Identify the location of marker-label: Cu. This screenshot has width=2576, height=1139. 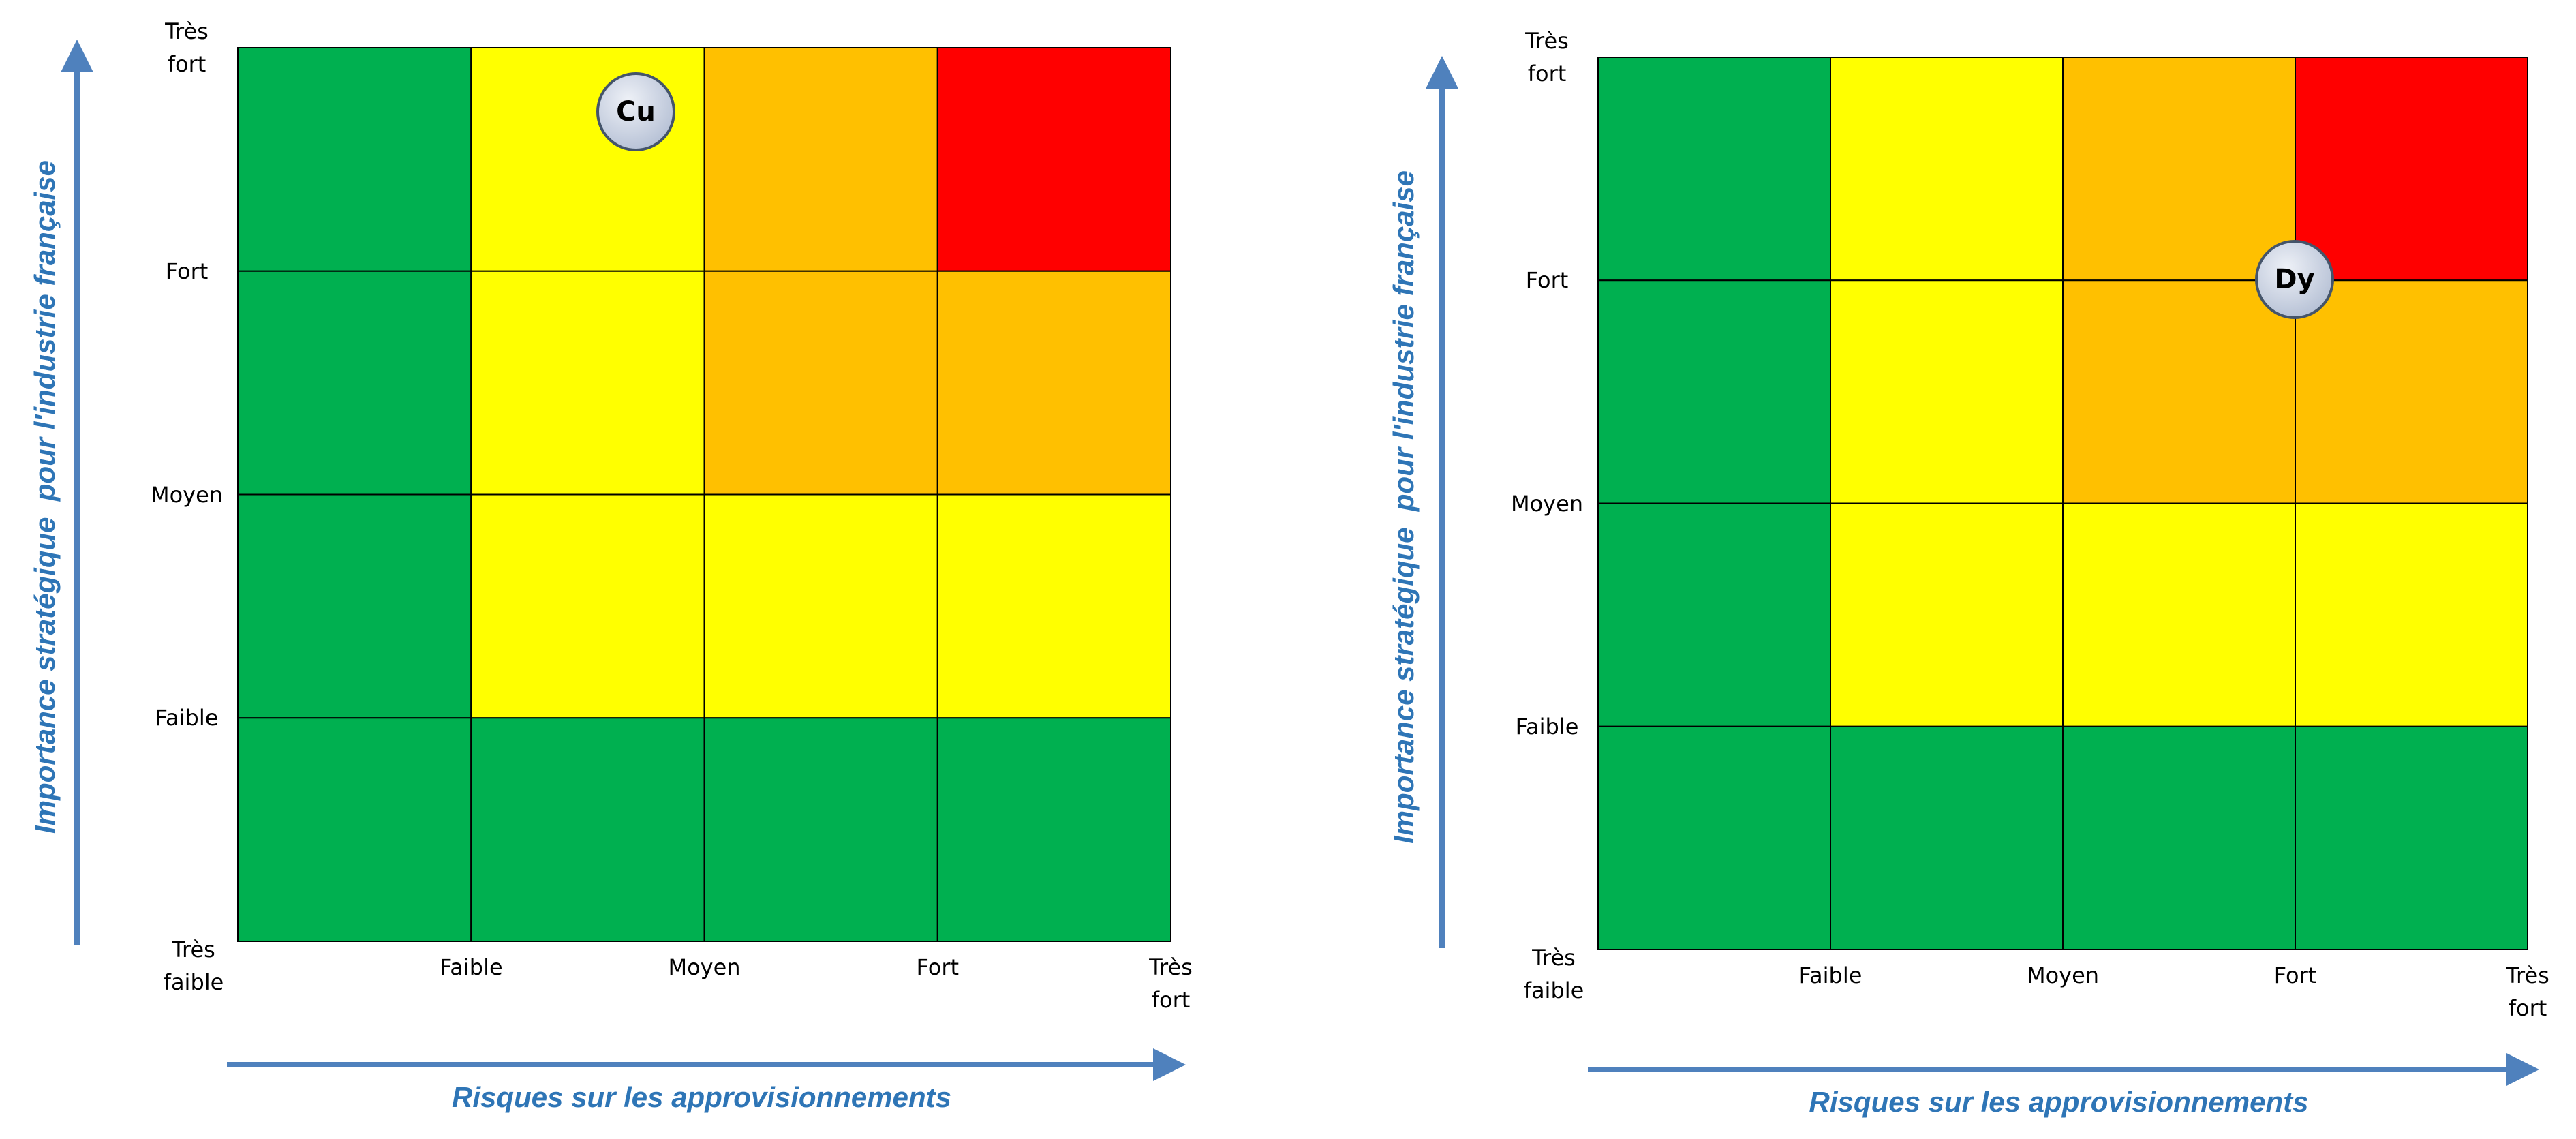
(636, 111).